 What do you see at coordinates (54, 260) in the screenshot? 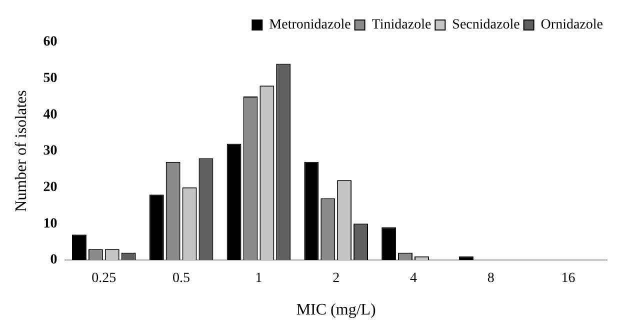
I see `y-tick-label: 0` at bounding box center [54, 260].